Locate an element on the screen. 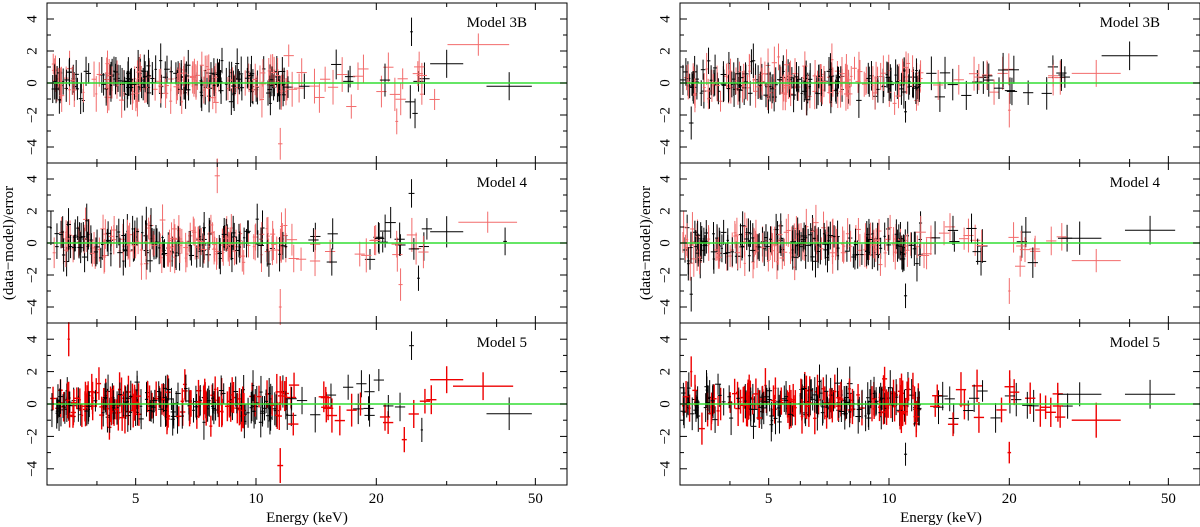  y-tick-label: −2 is located at coordinates (32, 275).